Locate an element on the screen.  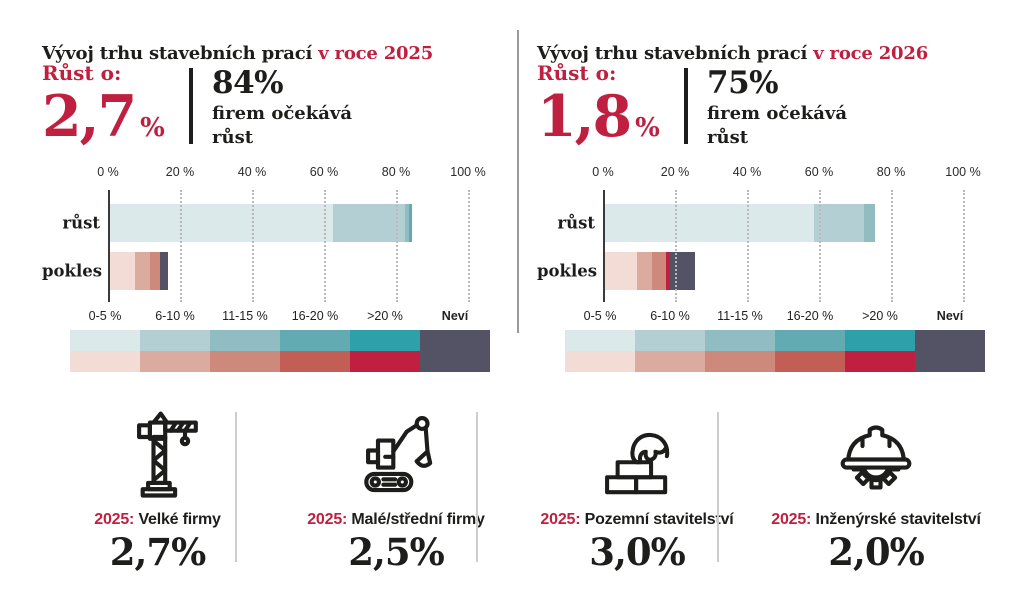
card-year: 2025: is located at coordinates (791, 519).